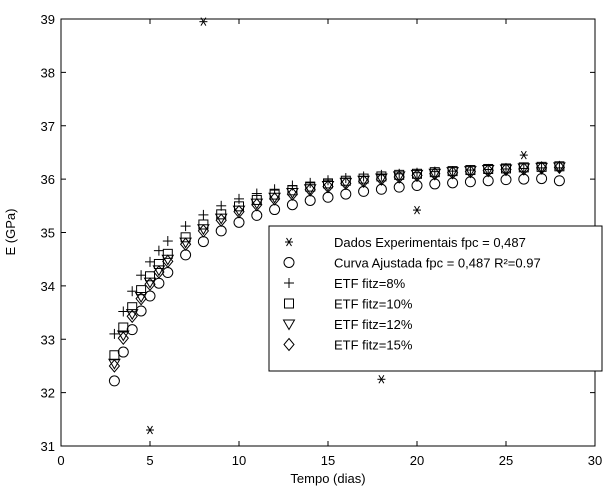  Describe the element at coordinates (595, 460) in the screenshot. I see `x-tick-label: 30` at that location.